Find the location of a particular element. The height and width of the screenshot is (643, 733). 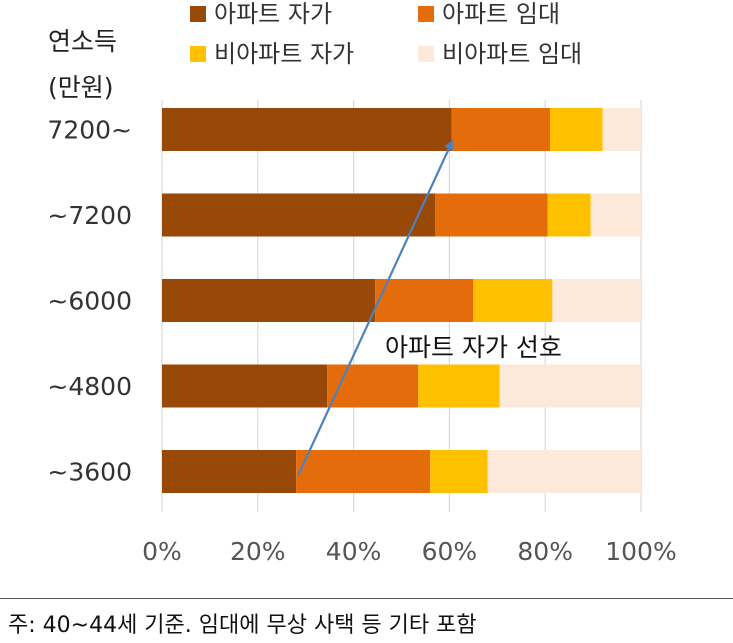

annotation-text: 아파트 자가 선호 is located at coordinates (473, 347).